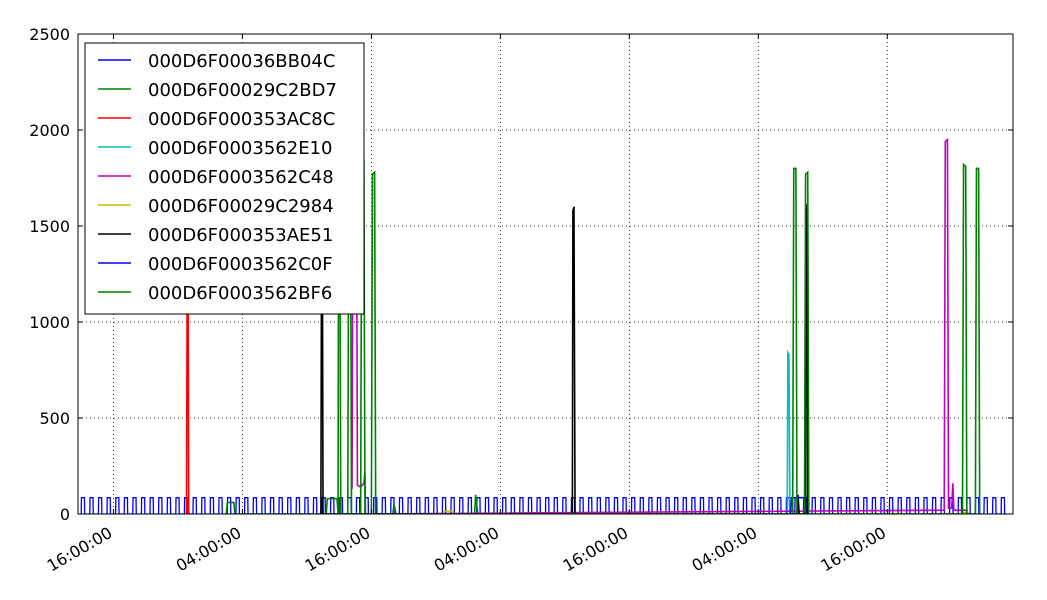 The height and width of the screenshot is (600, 1047). Describe the element at coordinates (241, 61) in the screenshot. I see `legend-label: 000D6F00036BB04C` at that location.